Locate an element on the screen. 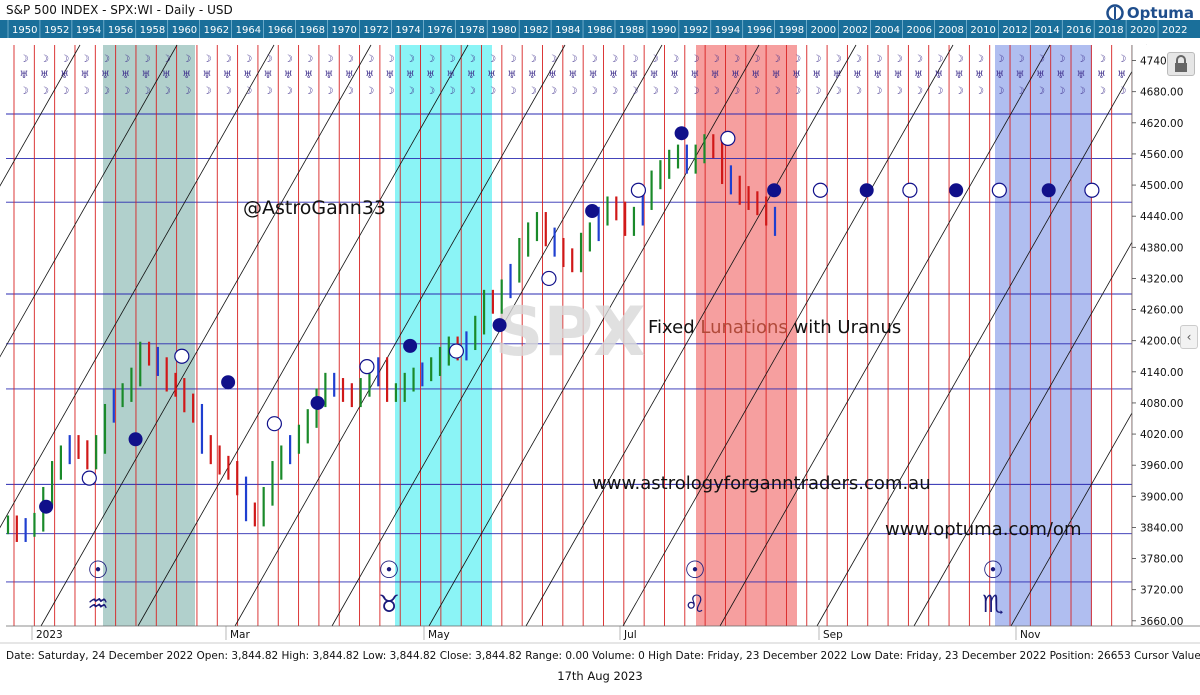  optuma-logo: Optuma is located at coordinates (1150, 12).